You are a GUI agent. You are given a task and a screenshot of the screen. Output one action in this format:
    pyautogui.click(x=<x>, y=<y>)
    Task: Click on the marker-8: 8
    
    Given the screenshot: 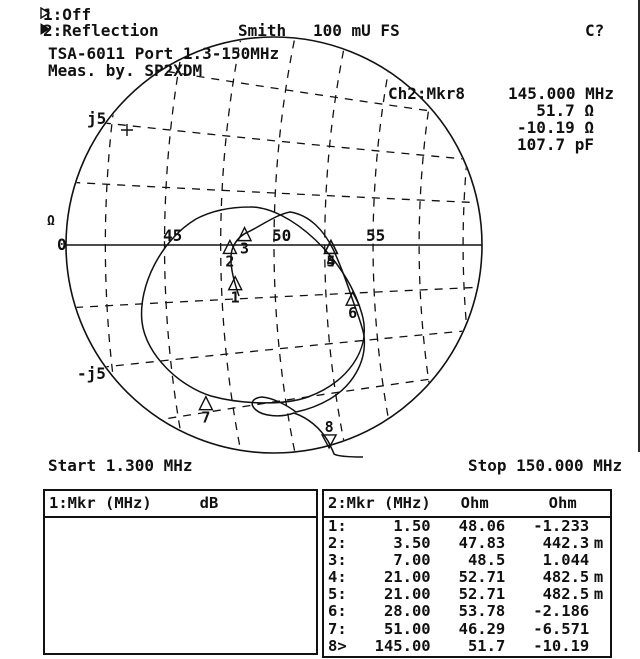 What is the action you would take?
    pyautogui.click(x=329, y=434)
    